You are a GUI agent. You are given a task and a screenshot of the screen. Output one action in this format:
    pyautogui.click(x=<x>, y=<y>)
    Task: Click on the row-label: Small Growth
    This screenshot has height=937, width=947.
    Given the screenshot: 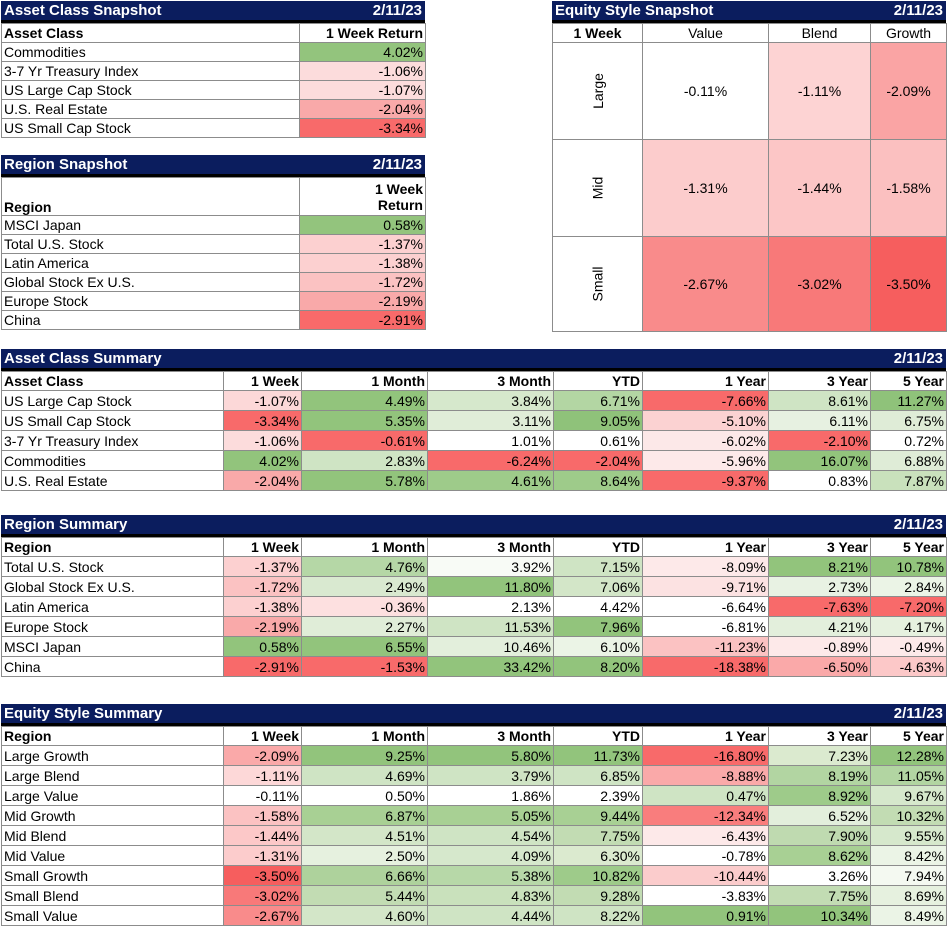 What is the action you would take?
    pyautogui.click(x=112, y=875)
    